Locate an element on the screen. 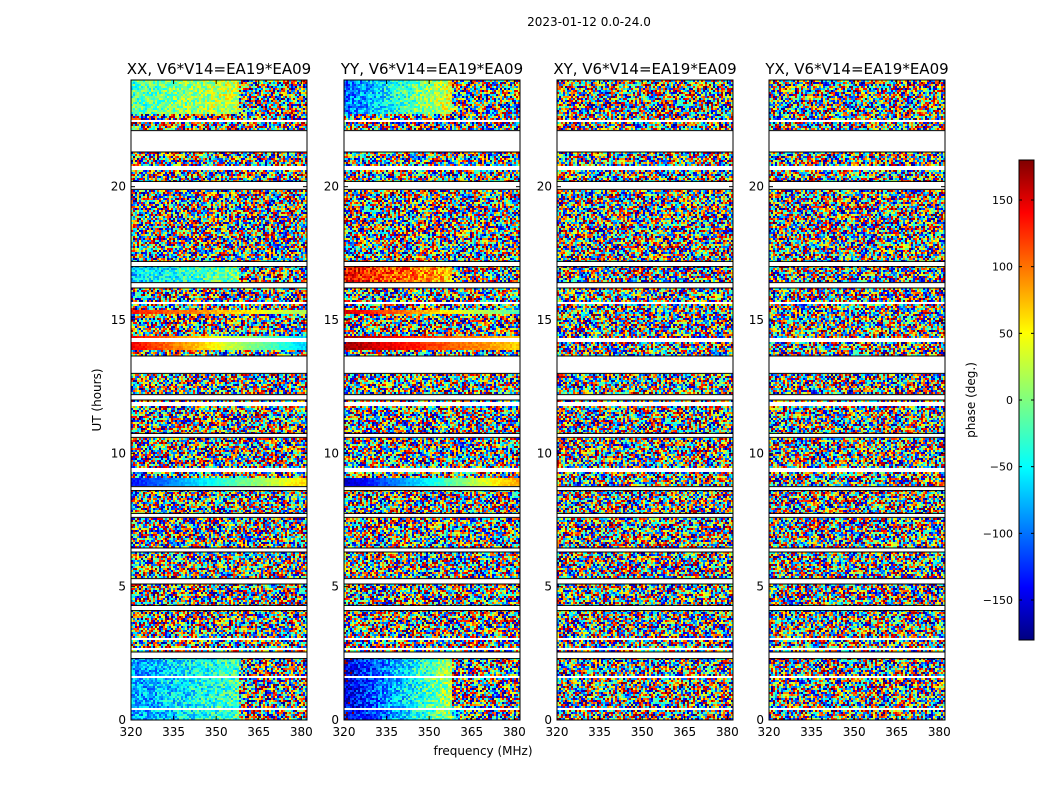 Image resolution: width=1050 pixels, height=800 pixels. colorbar-label: phase (deg.) is located at coordinates (971, 400).